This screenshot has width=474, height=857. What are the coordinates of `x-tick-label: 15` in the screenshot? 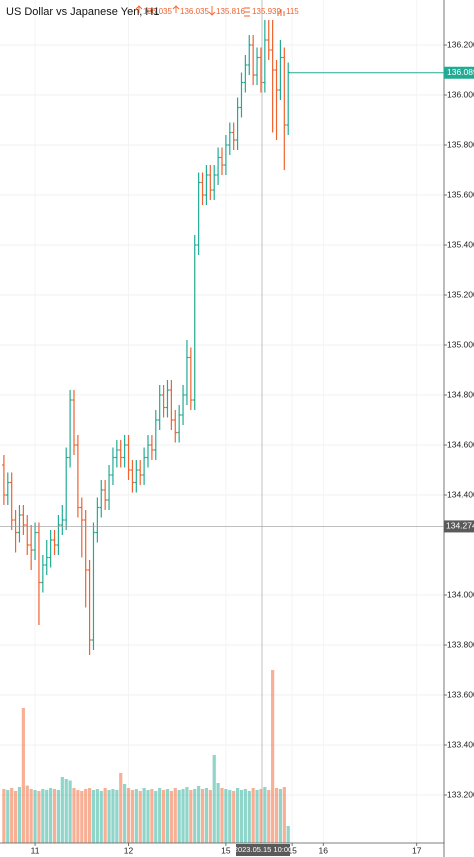 It's located at (226, 850).